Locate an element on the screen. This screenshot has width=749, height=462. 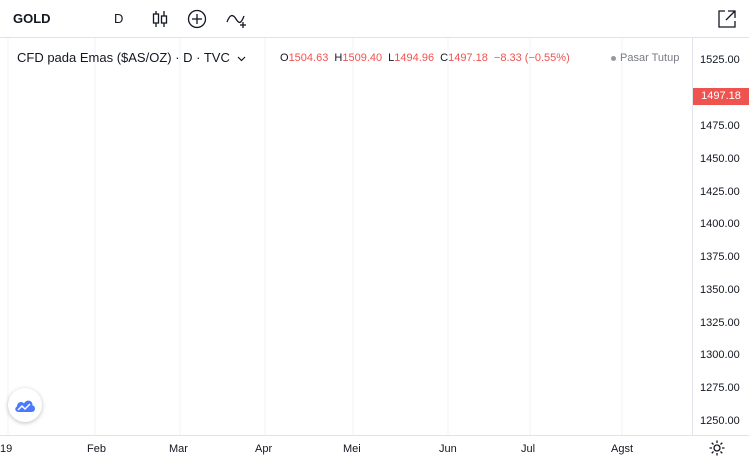
close-label: C is located at coordinates (444, 58).